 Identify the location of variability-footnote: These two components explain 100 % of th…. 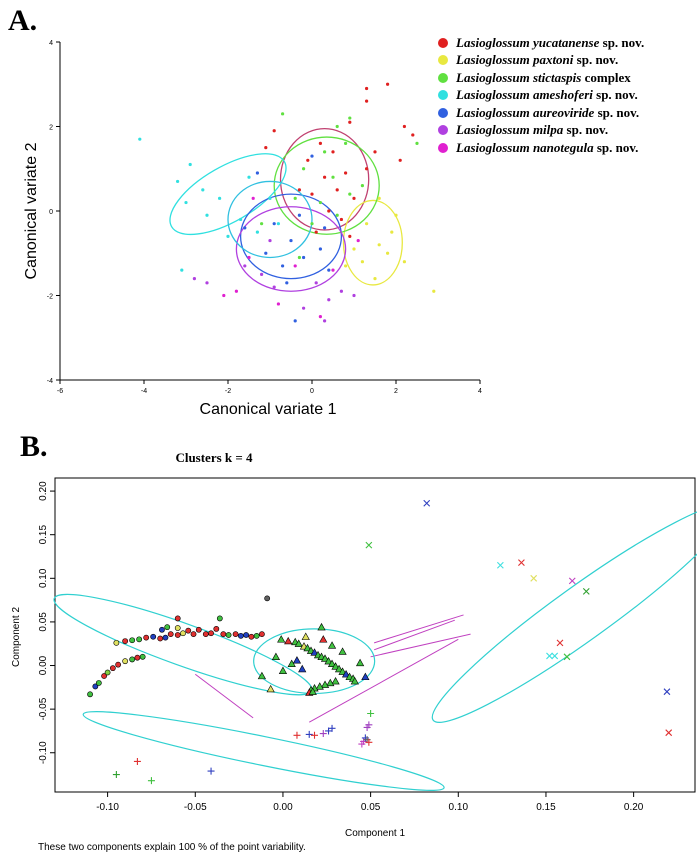
(172, 847).